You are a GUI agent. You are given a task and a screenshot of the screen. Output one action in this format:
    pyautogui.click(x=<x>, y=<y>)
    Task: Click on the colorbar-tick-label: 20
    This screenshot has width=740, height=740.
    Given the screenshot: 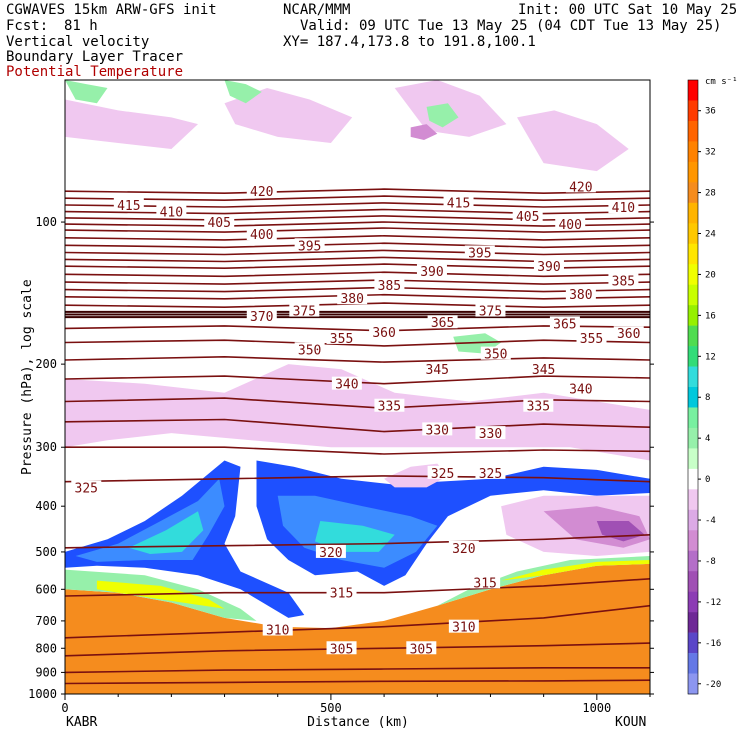 What is the action you would take?
    pyautogui.click(x=710, y=275)
    